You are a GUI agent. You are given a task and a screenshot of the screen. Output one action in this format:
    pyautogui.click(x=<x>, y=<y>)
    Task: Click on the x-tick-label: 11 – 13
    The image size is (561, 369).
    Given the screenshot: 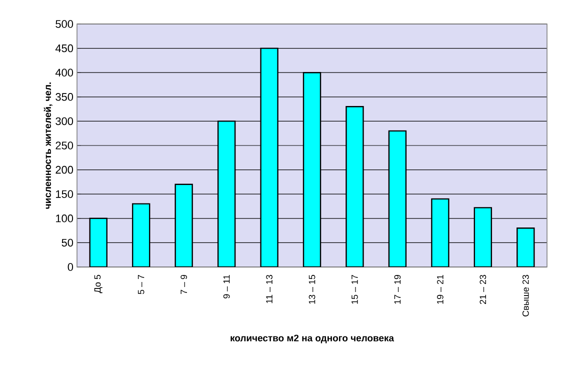 What is the action you would take?
    pyautogui.click(x=269, y=289)
    